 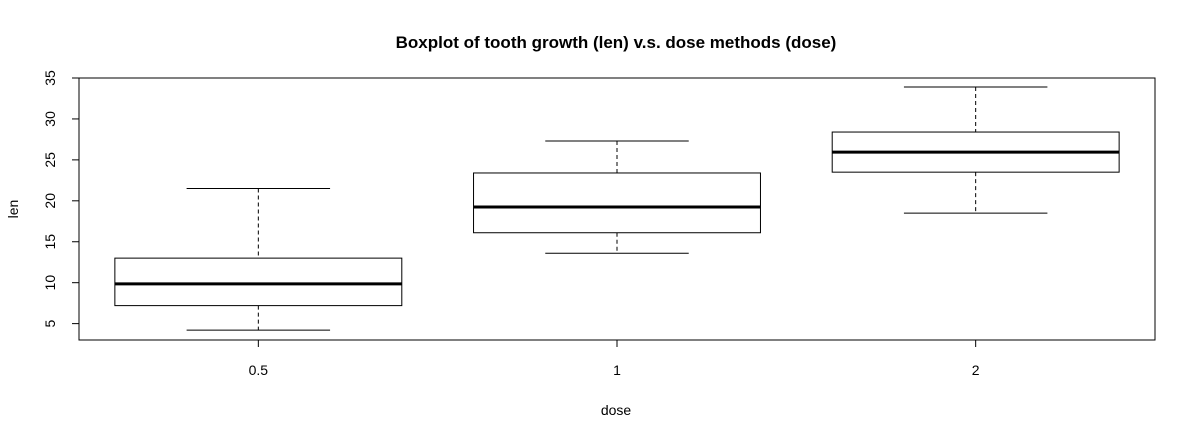 I want to click on y-axis: 5 10 15 20 25 30 35, so click(x=61, y=199).